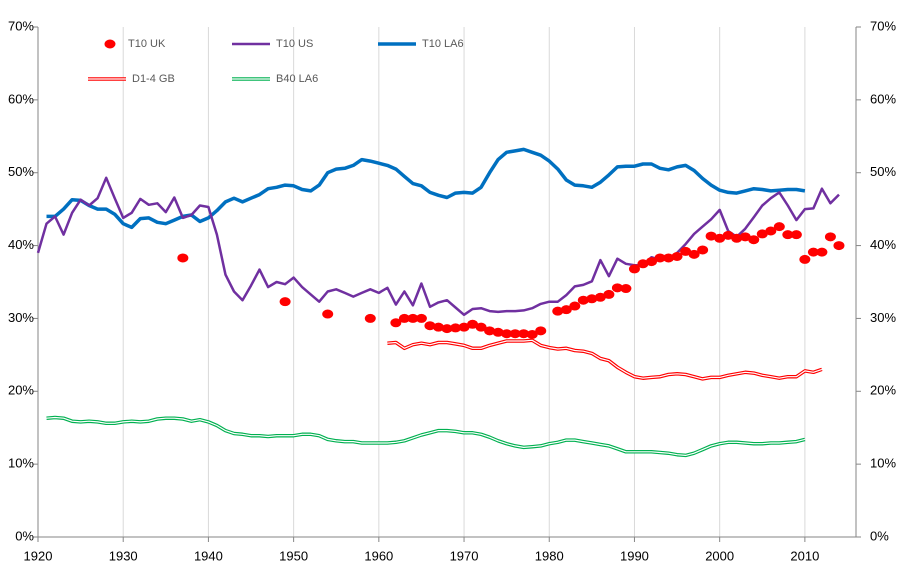 Image resolution: width=909 pixels, height=567 pixels. Describe the element at coordinates (275, 79) in the screenshot. I see `legend-item: B40 LA6` at that location.